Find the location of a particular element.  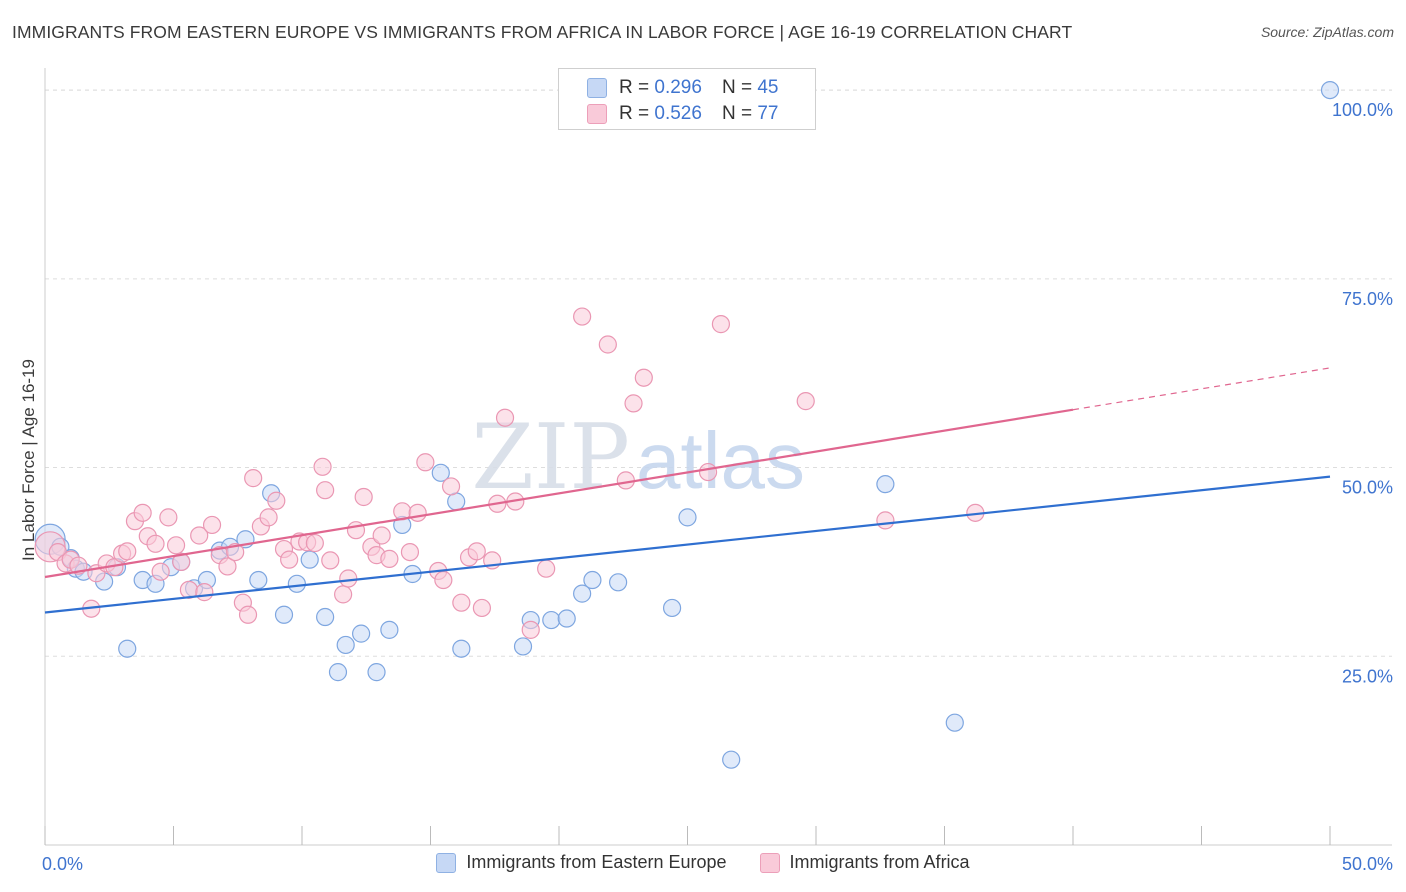

stats-row-eastern-europe: R = 0.296 N = 45 is located at coordinates (682, 88).